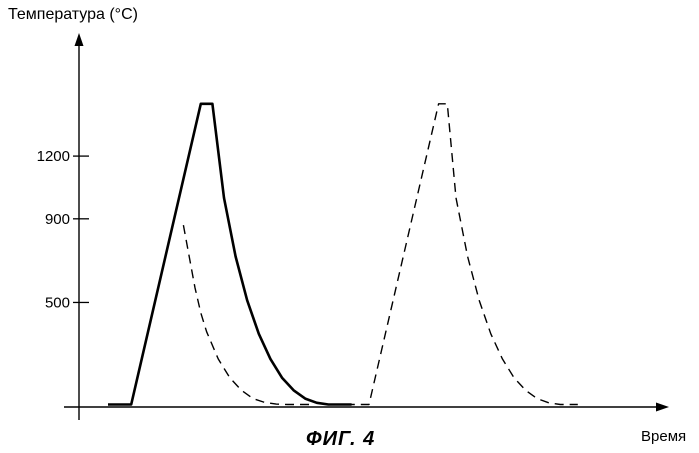 The image size is (699, 453). Describe the element at coordinates (340, 439) in the screenshot. I see `figure-caption: ФИГ. 4` at that location.